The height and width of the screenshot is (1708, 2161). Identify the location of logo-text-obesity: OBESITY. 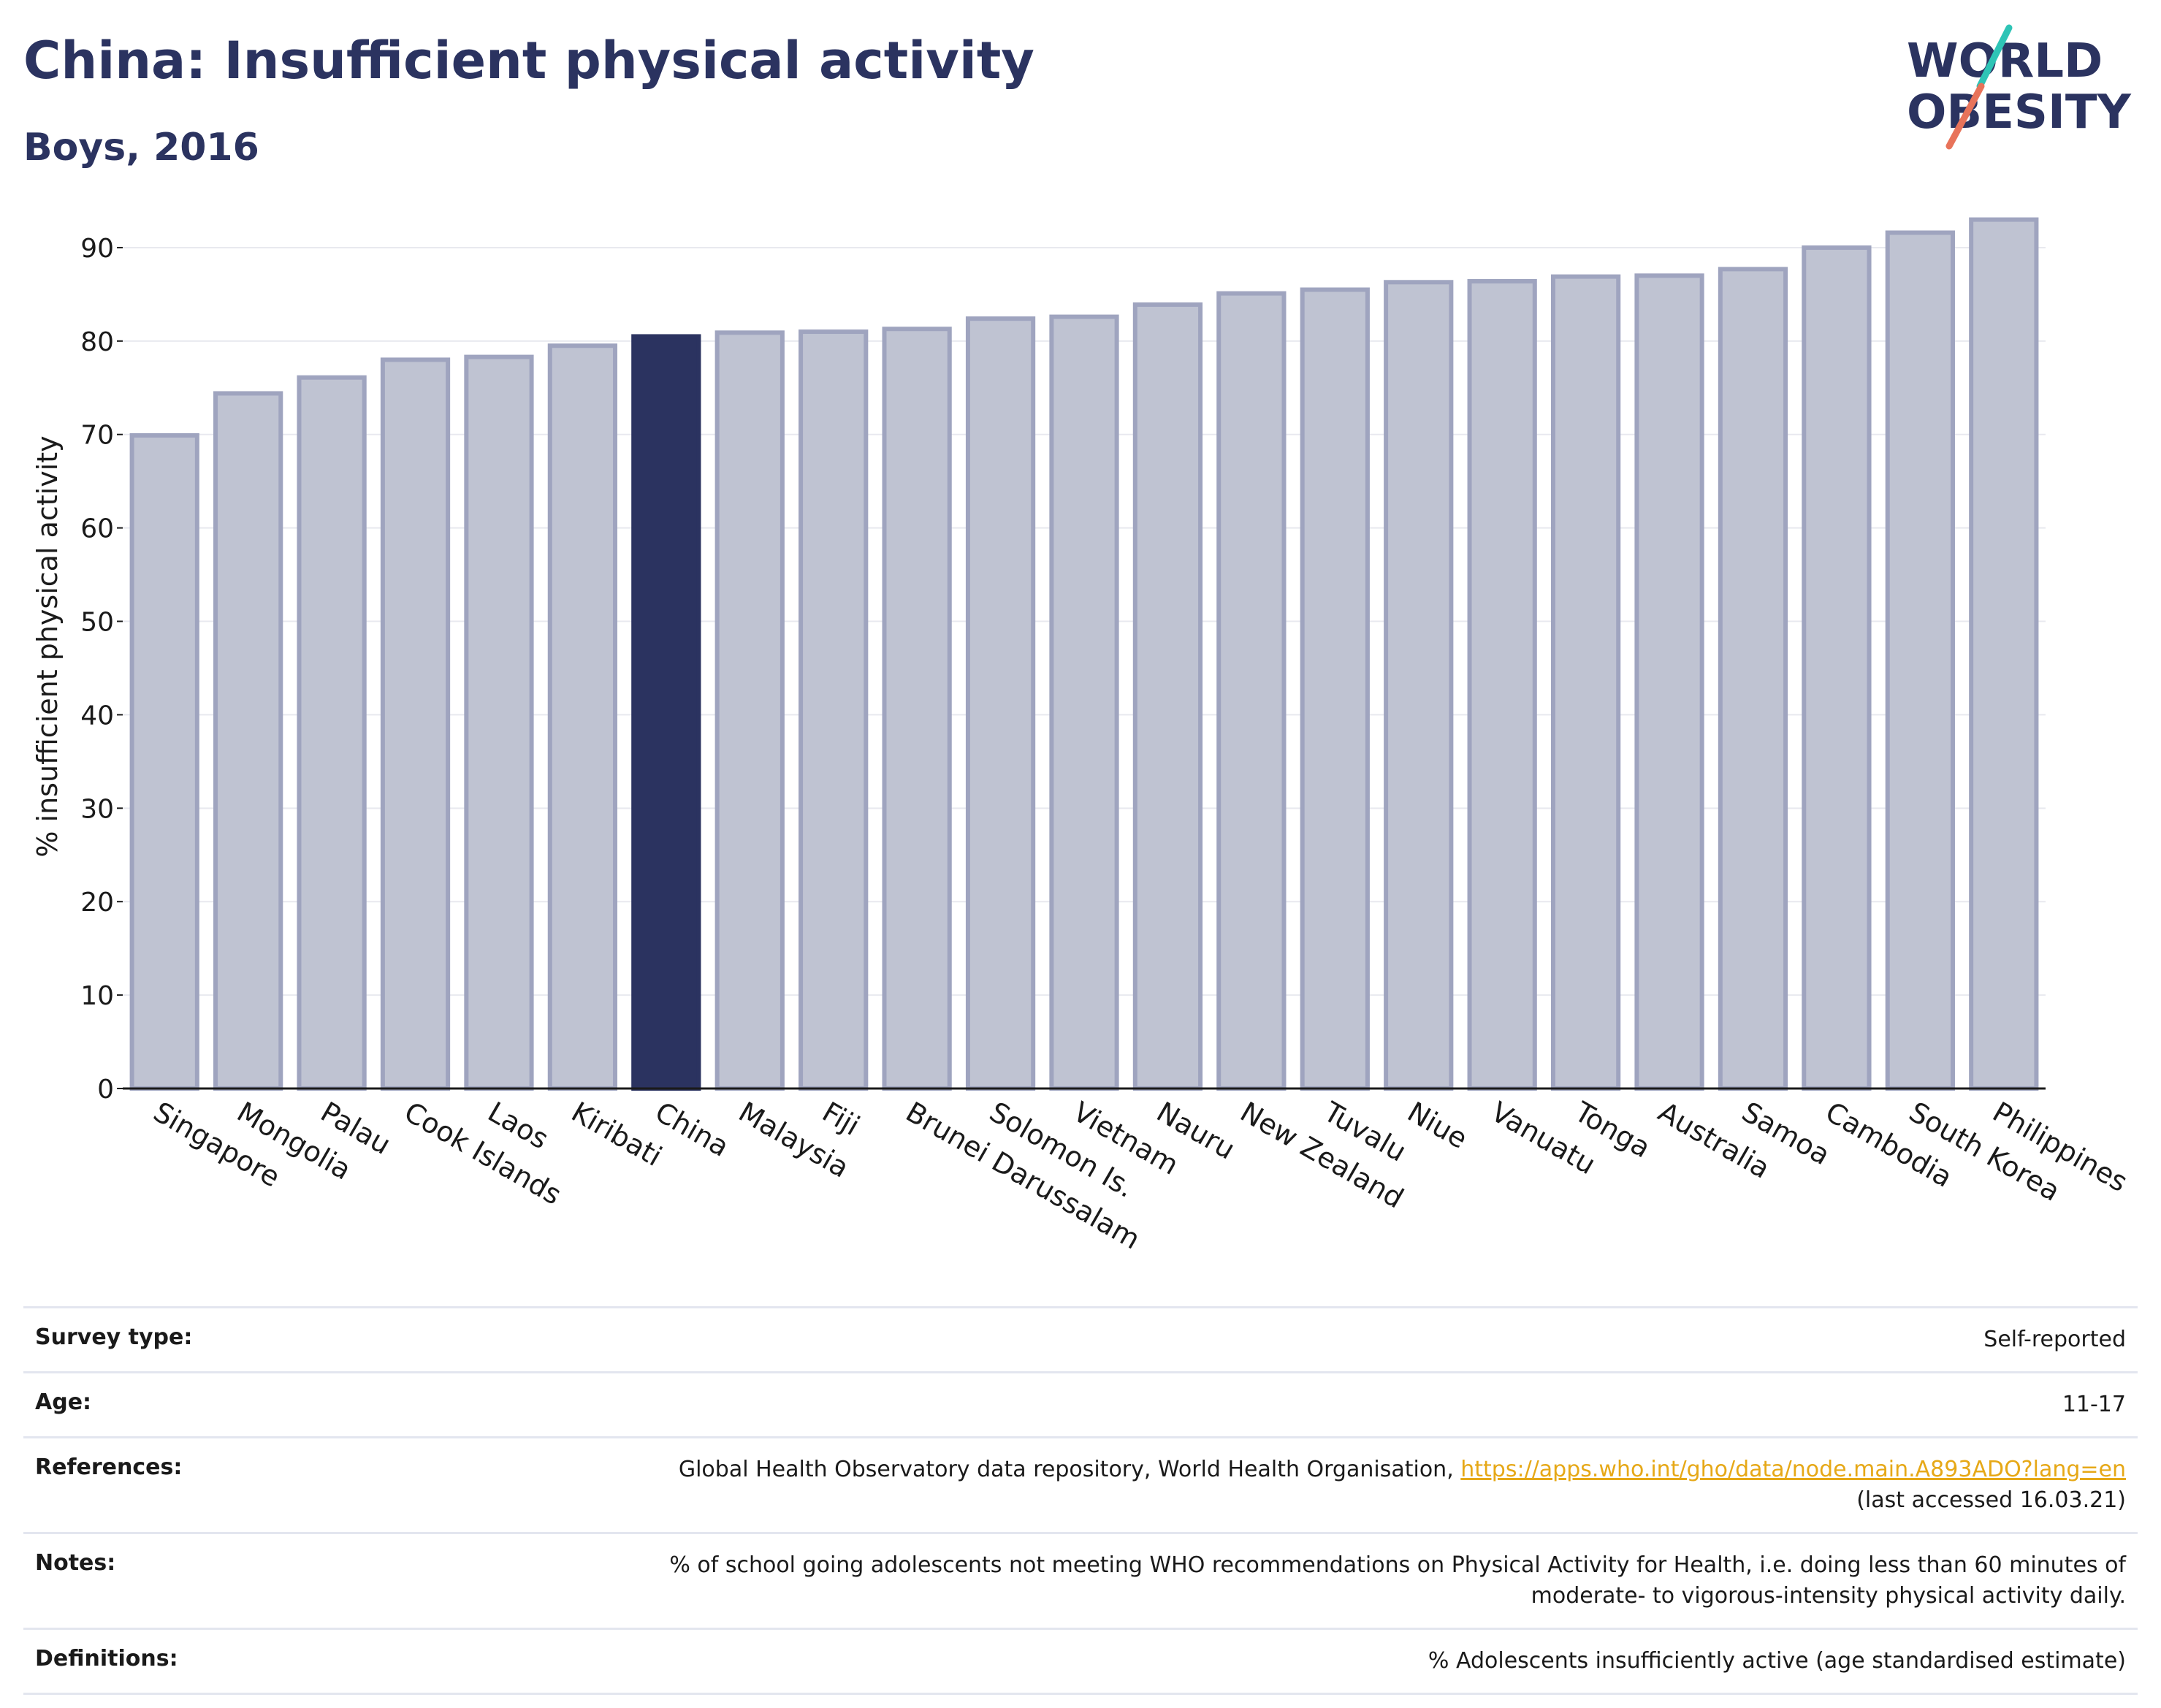
(2019, 113).